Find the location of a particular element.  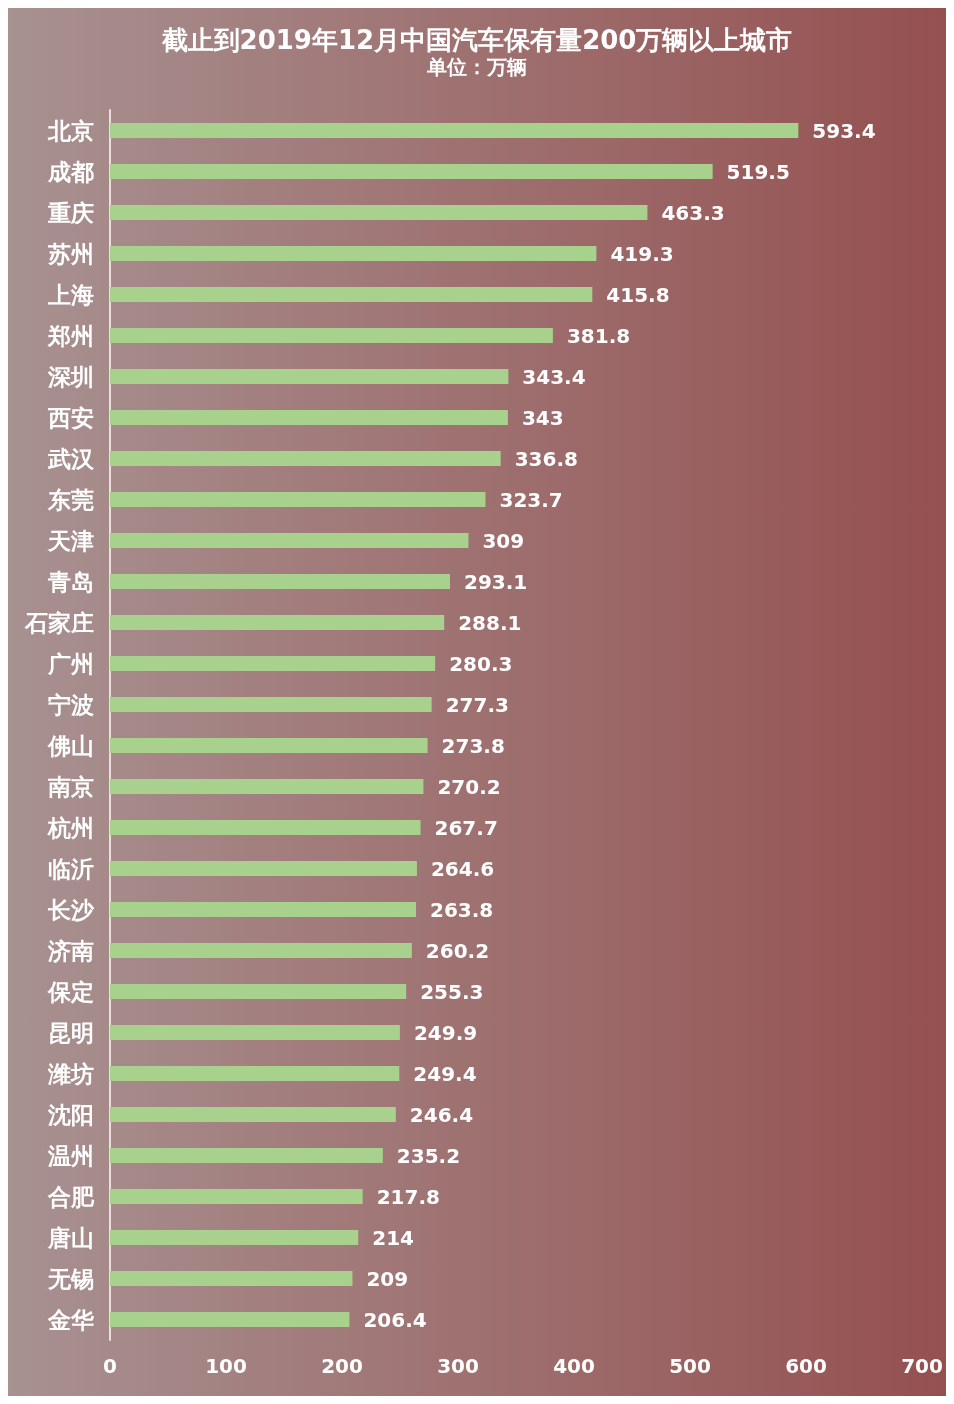

y-tick-label: 重庆 is located at coordinates (70, 212).